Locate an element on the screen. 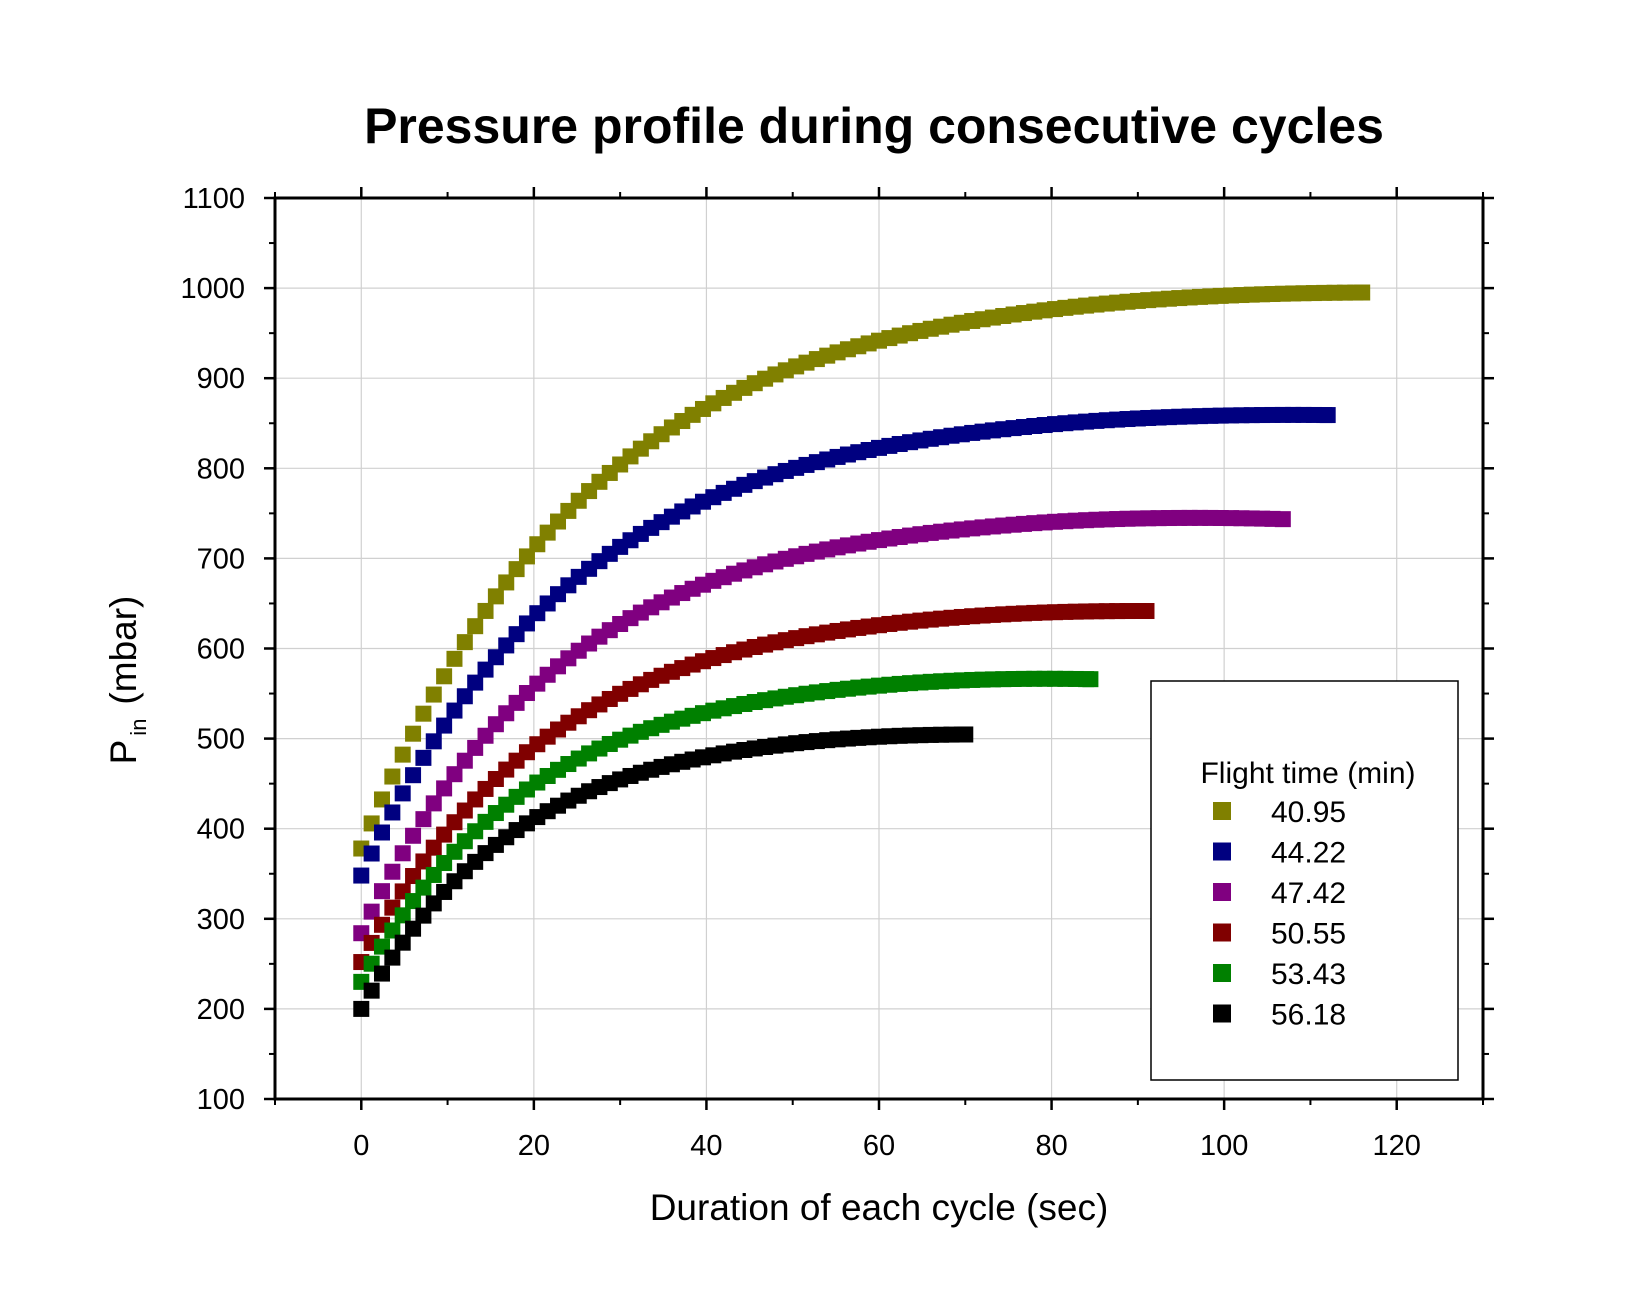  y-tick-label: 100 is located at coordinates (221, 1100).